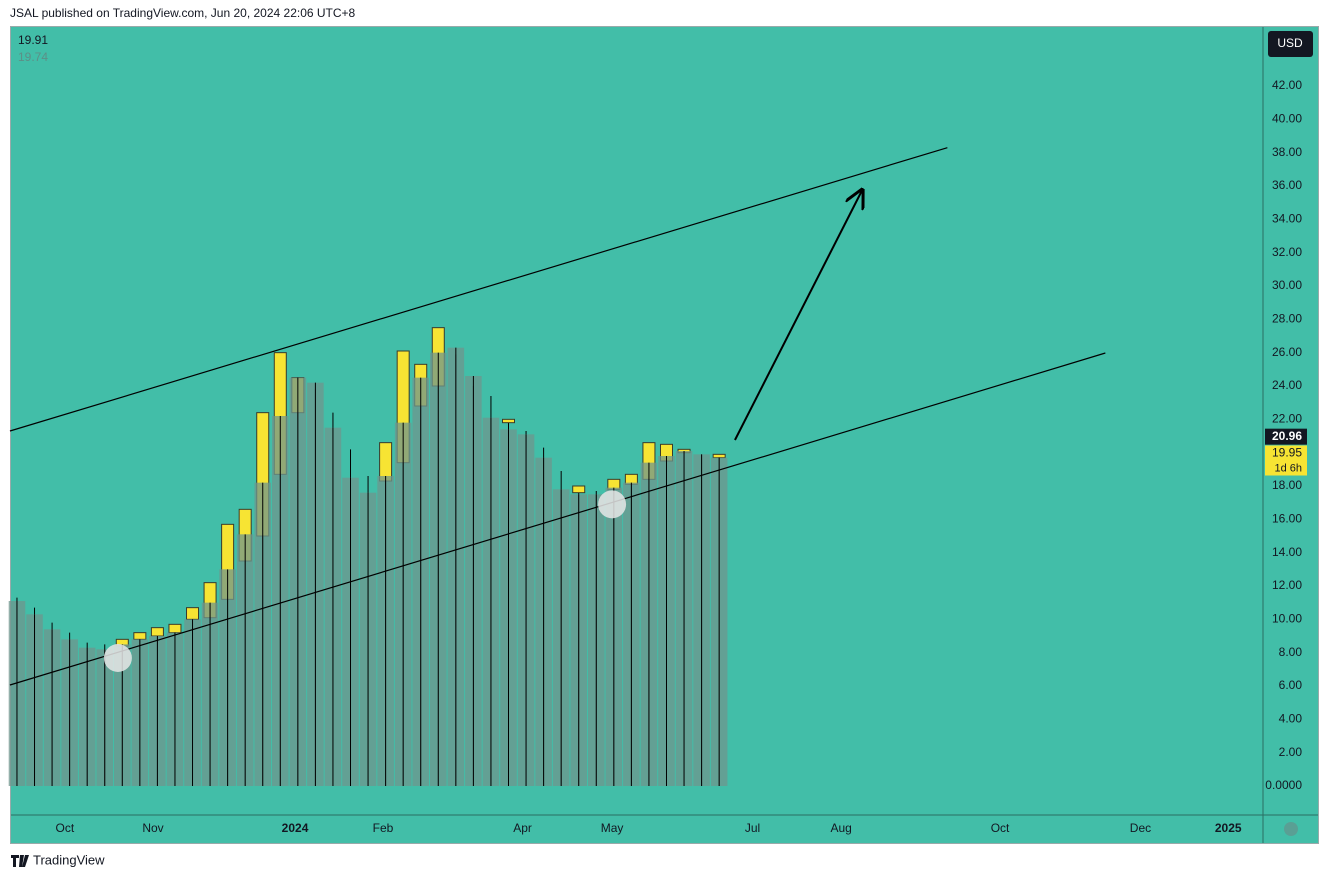 The height and width of the screenshot is (879, 1328). I want to click on y-tick-label: 16.00, so click(1287, 519).